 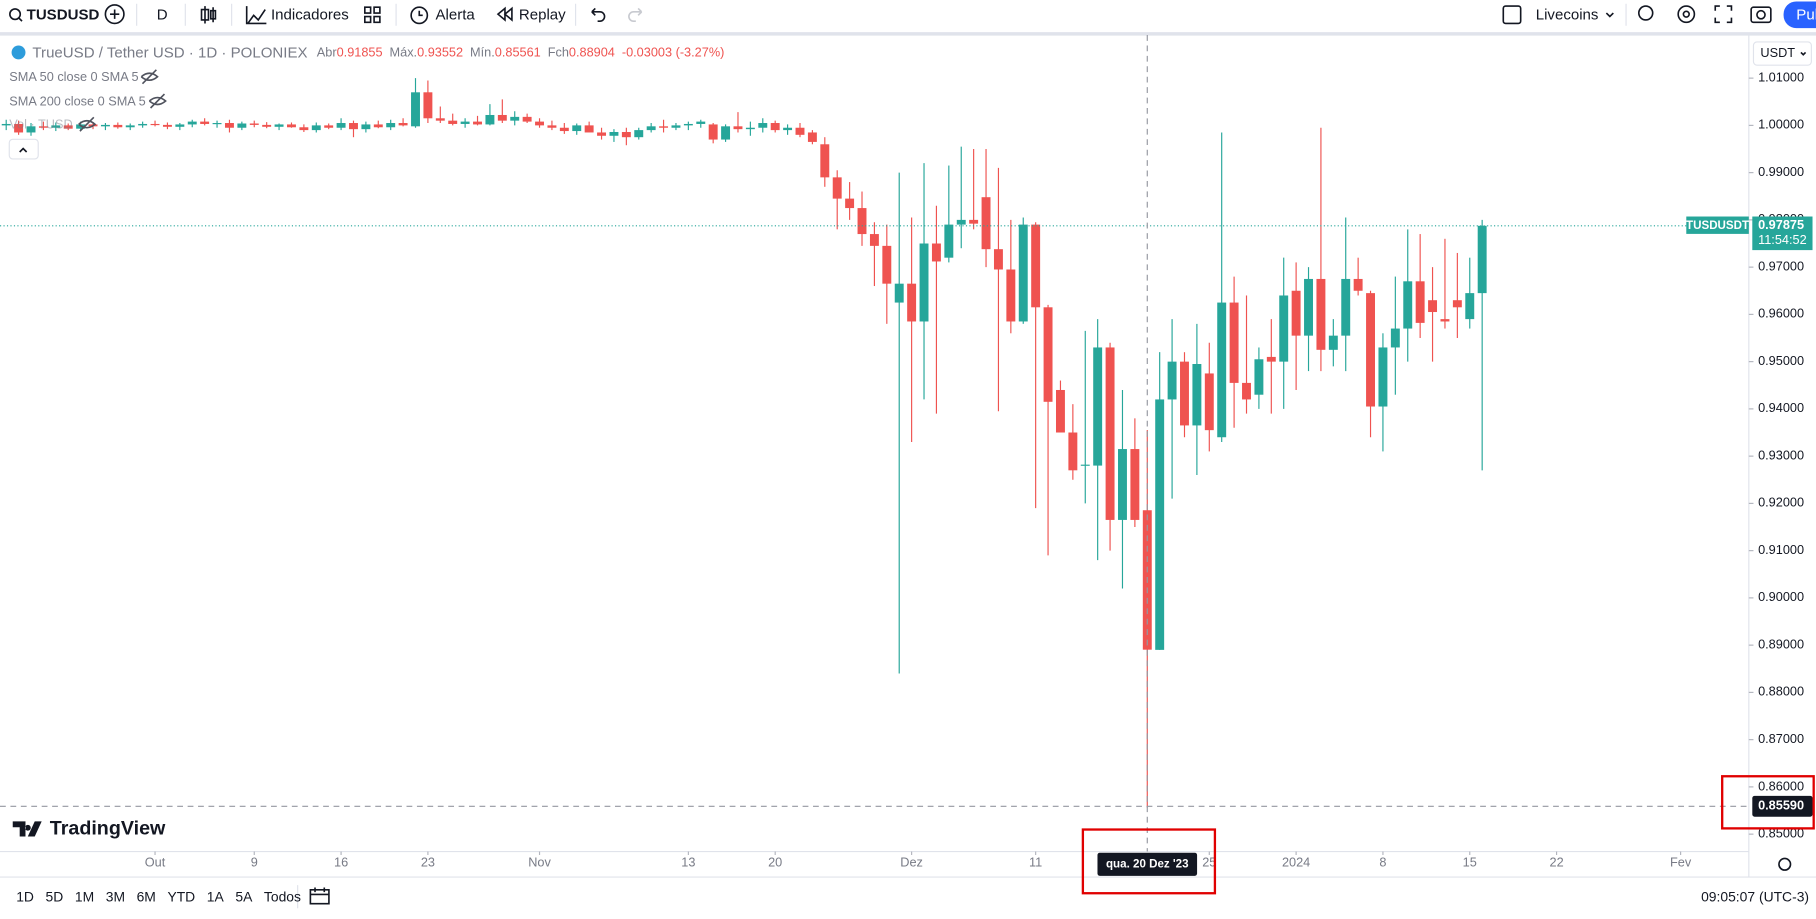 What do you see at coordinates (114, 14) in the screenshot?
I see `compare-button` at bounding box center [114, 14].